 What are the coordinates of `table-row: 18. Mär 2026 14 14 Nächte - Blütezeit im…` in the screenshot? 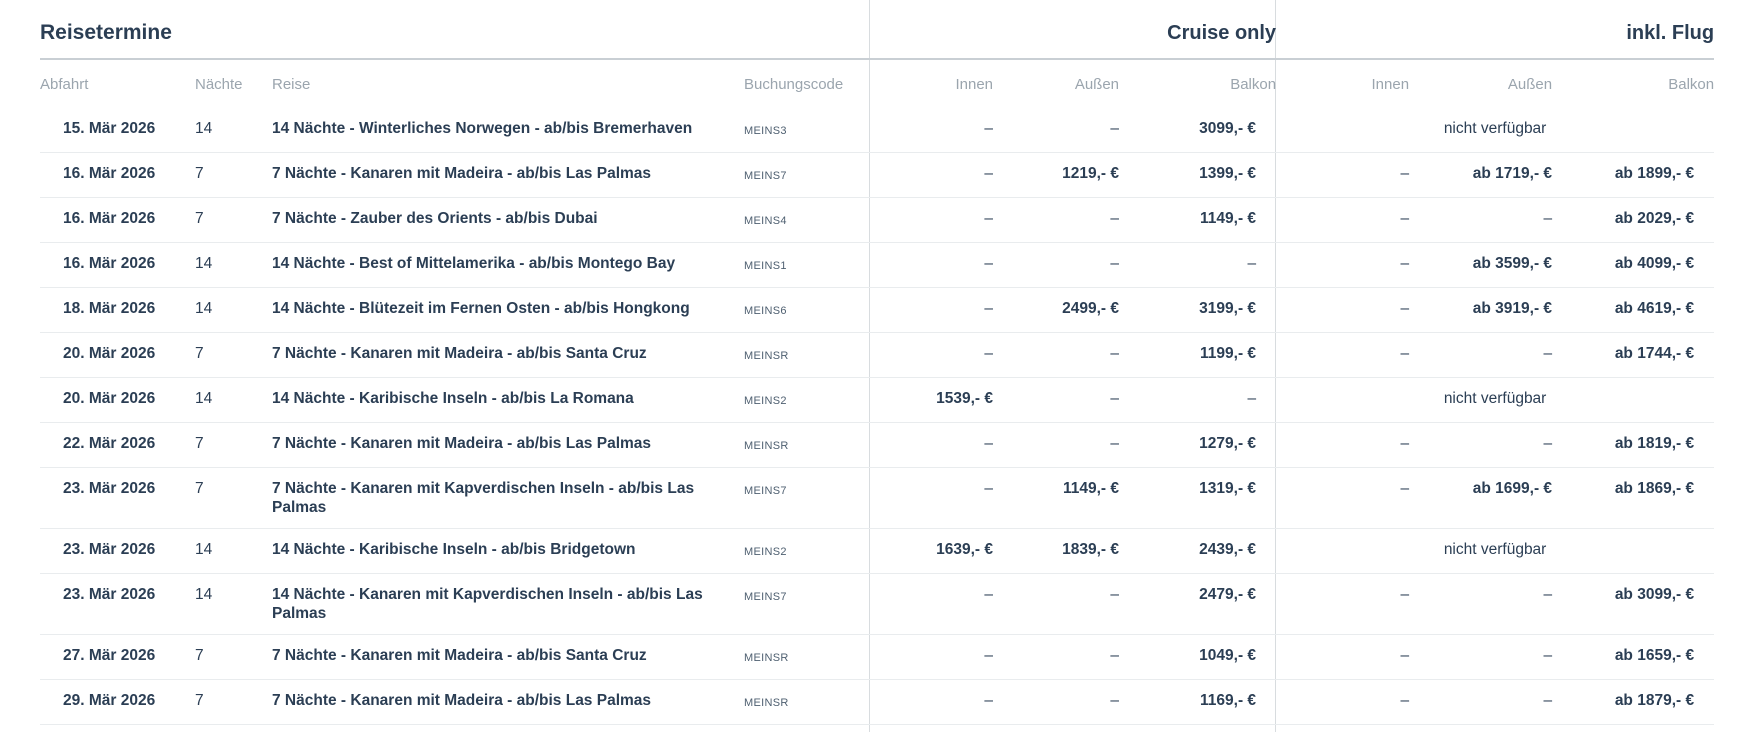 It's located at (877, 310).